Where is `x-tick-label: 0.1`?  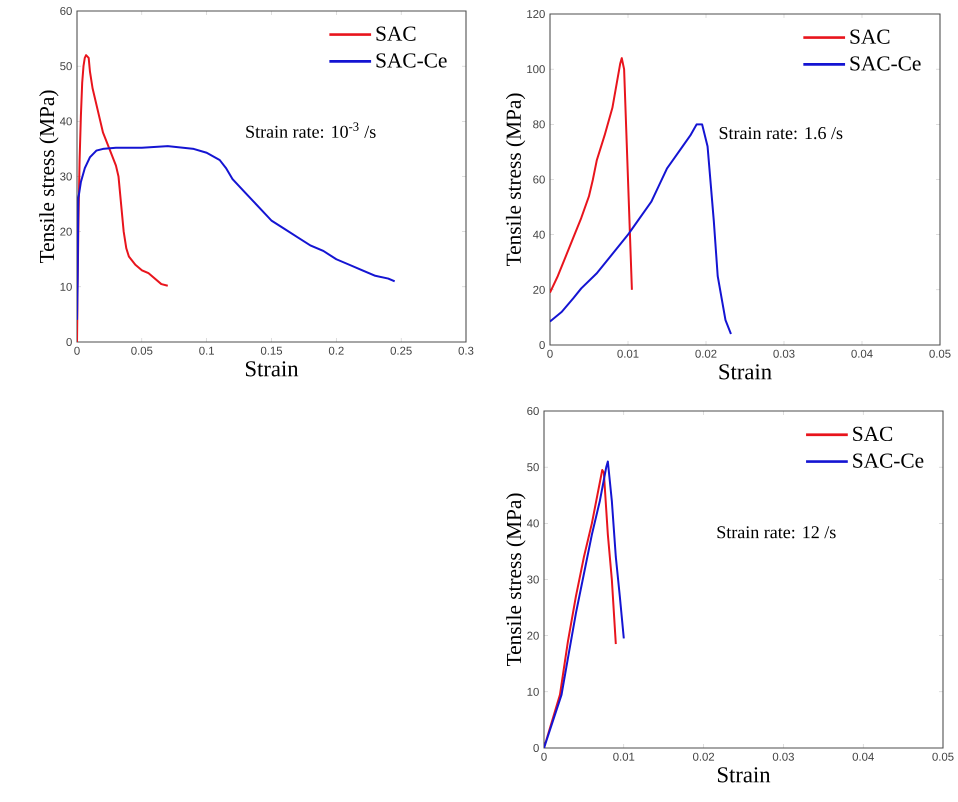 x-tick-label: 0.1 is located at coordinates (206, 350).